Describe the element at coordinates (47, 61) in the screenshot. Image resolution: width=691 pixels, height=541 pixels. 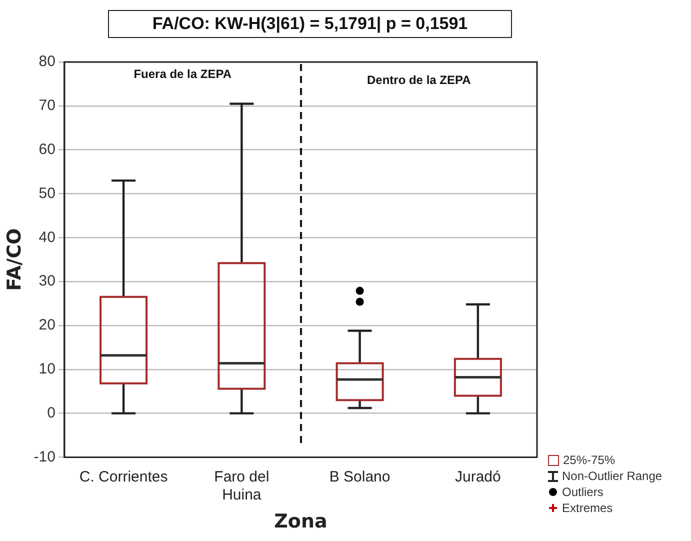
I see `y-tick-label: 80` at that location.